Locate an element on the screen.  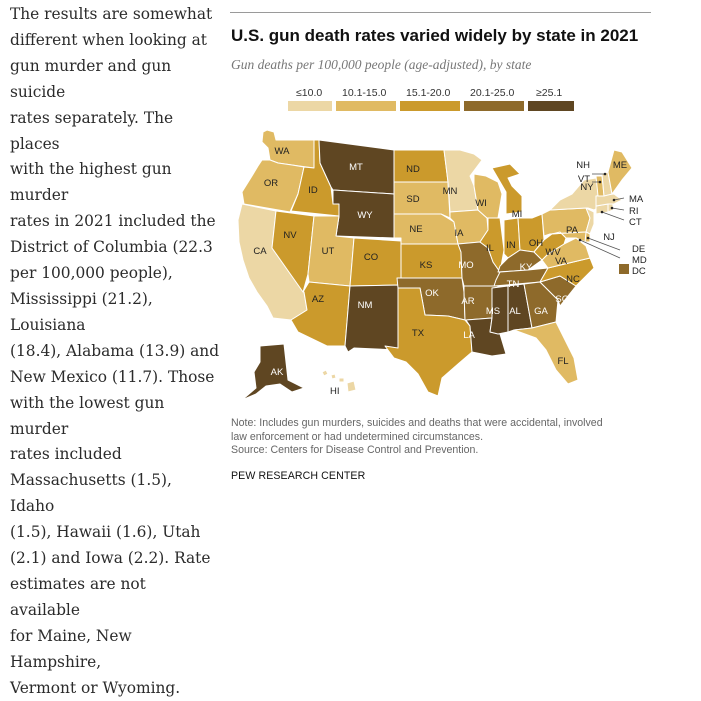
state-ne is located at coordinates (426, 229).